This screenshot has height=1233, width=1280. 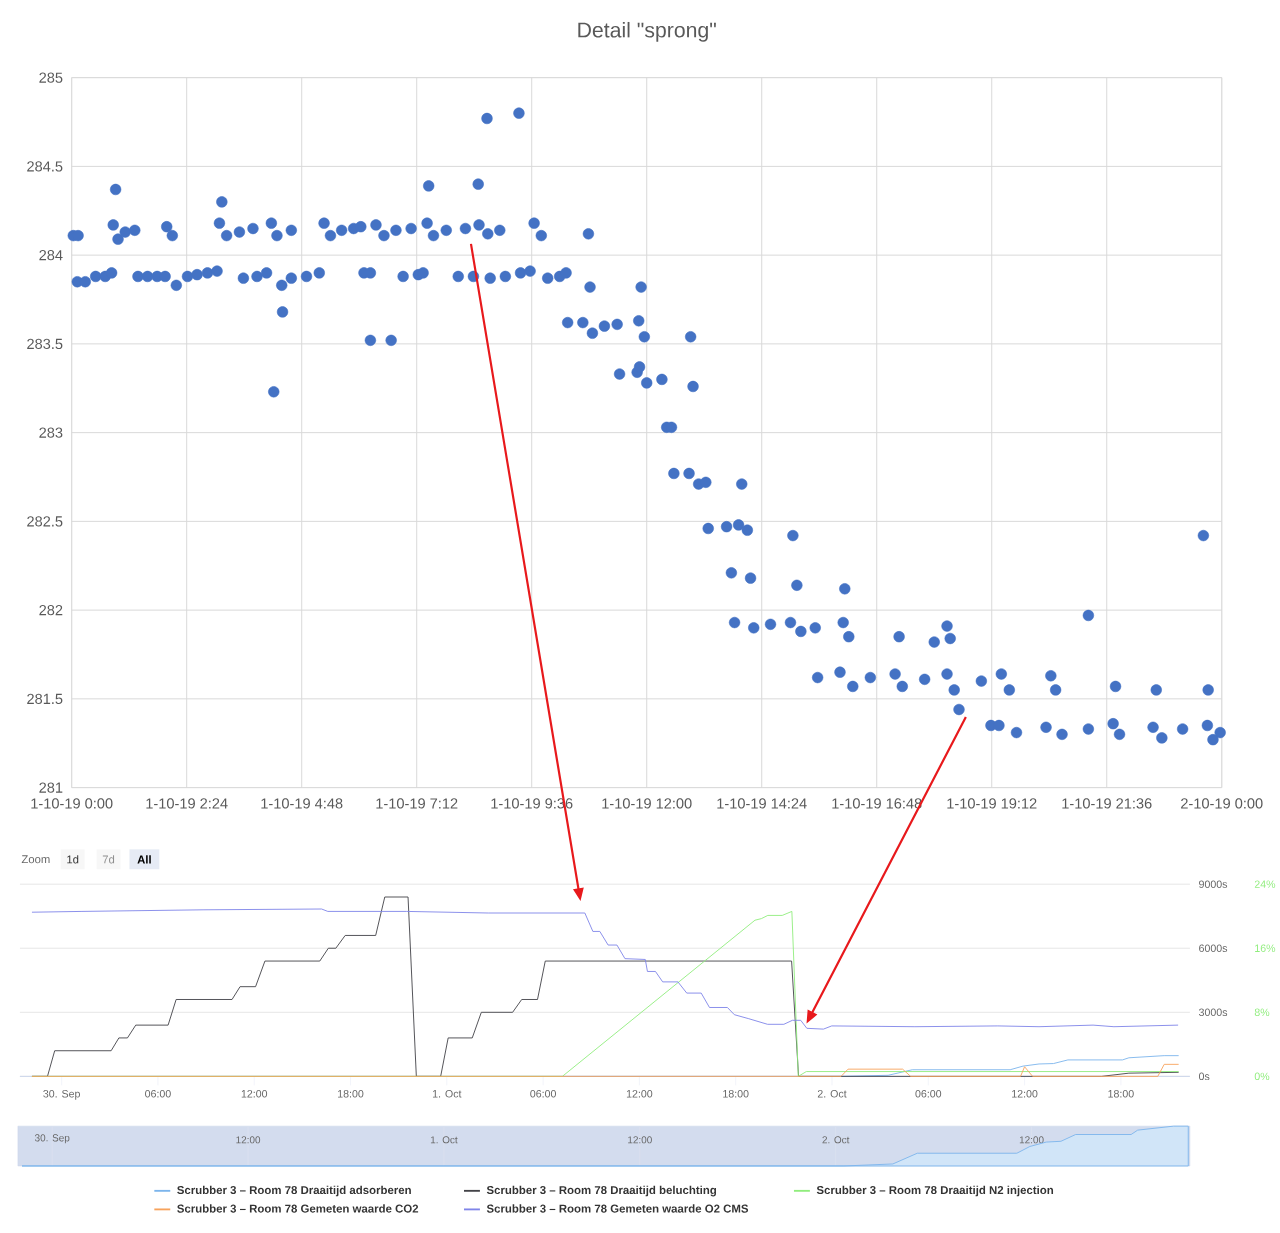 I want to click on y-tick-label: 0s, so click(x=1204, y=1076).